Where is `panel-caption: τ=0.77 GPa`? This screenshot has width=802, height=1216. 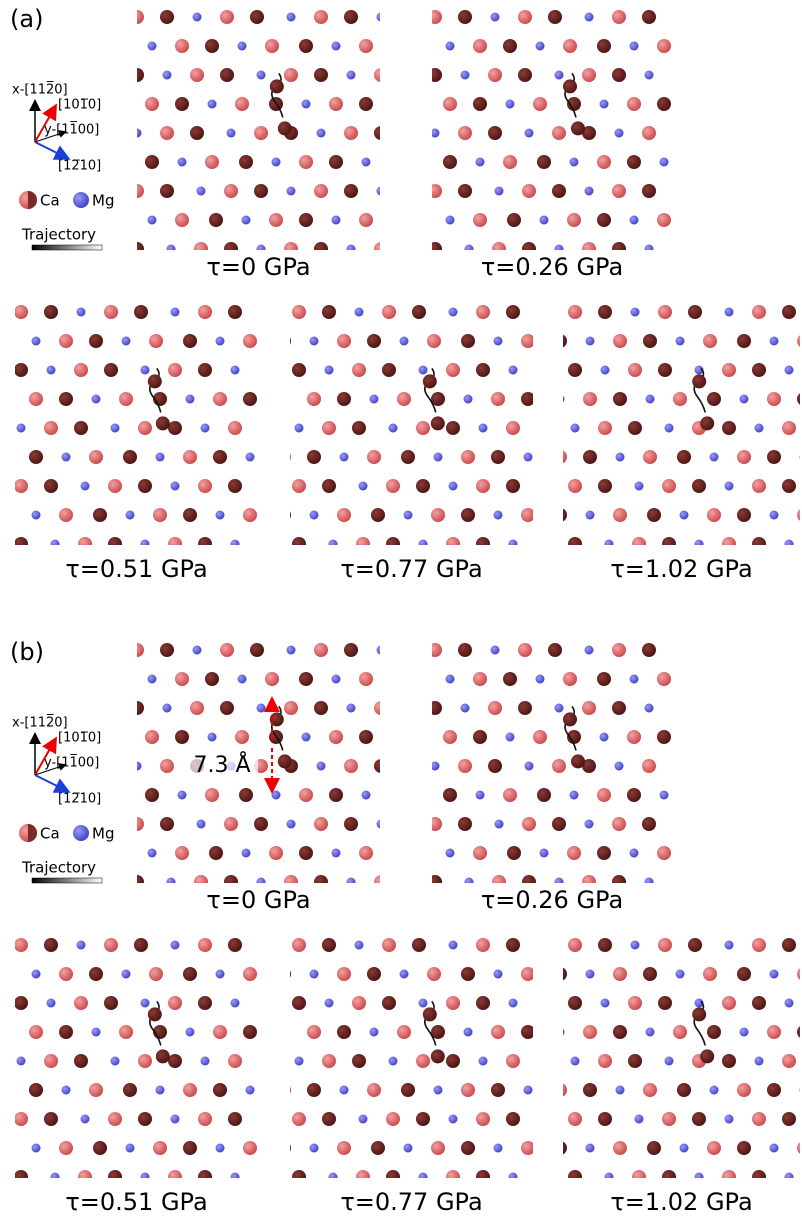 panel-caption: τ=0.77 GPa is located at coordinates (411, 1202).